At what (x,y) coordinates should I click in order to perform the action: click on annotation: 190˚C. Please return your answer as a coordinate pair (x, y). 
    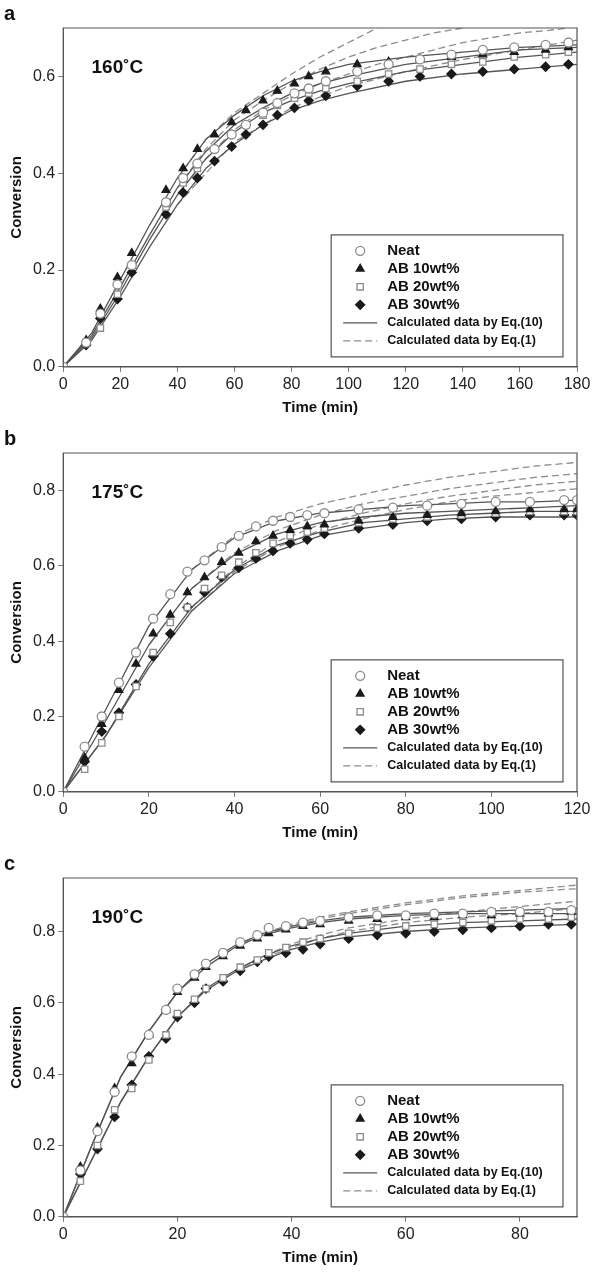
    Looking at the image, I should click on (117, 917).